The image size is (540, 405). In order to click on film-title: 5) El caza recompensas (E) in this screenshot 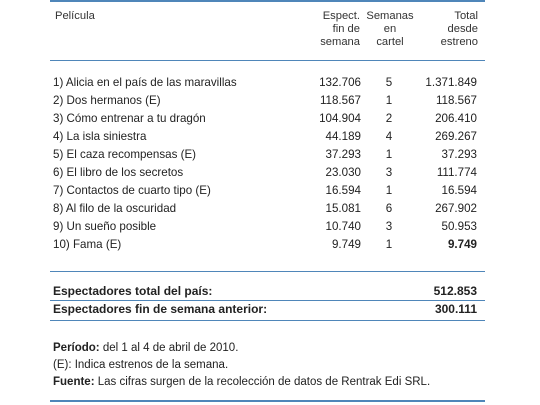, I will do `click(125, 154)`.